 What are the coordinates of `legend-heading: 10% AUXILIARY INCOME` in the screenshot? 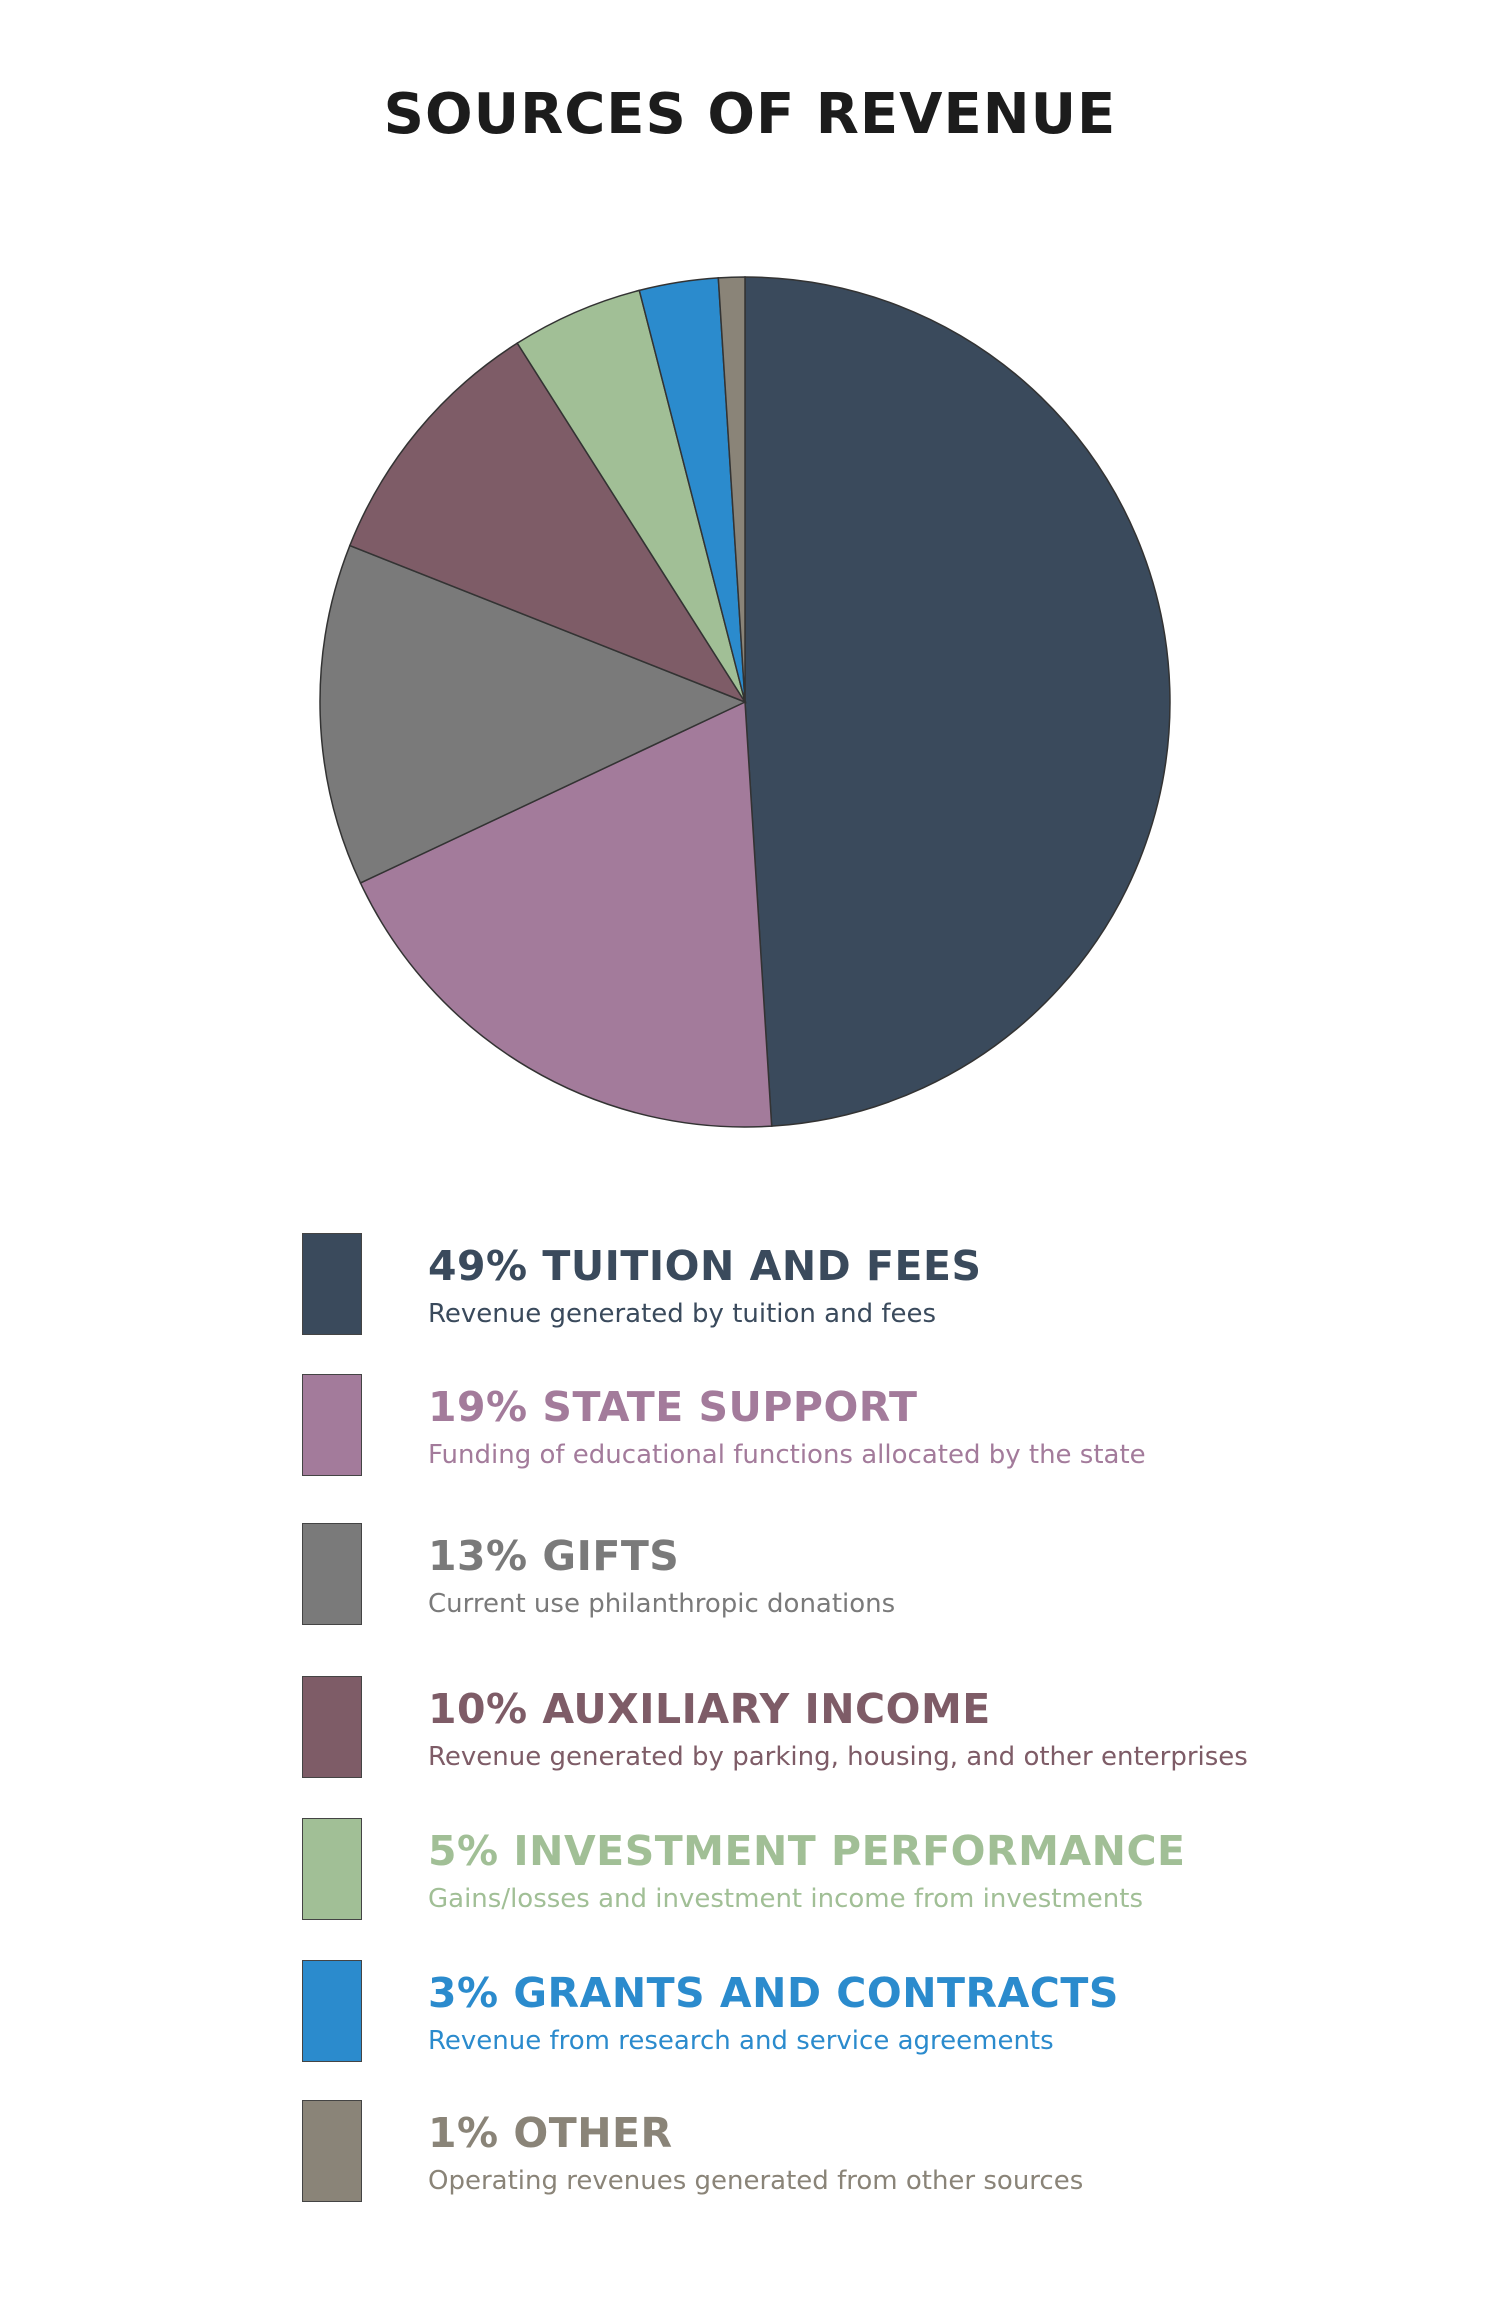 It's located at (709, 1709).